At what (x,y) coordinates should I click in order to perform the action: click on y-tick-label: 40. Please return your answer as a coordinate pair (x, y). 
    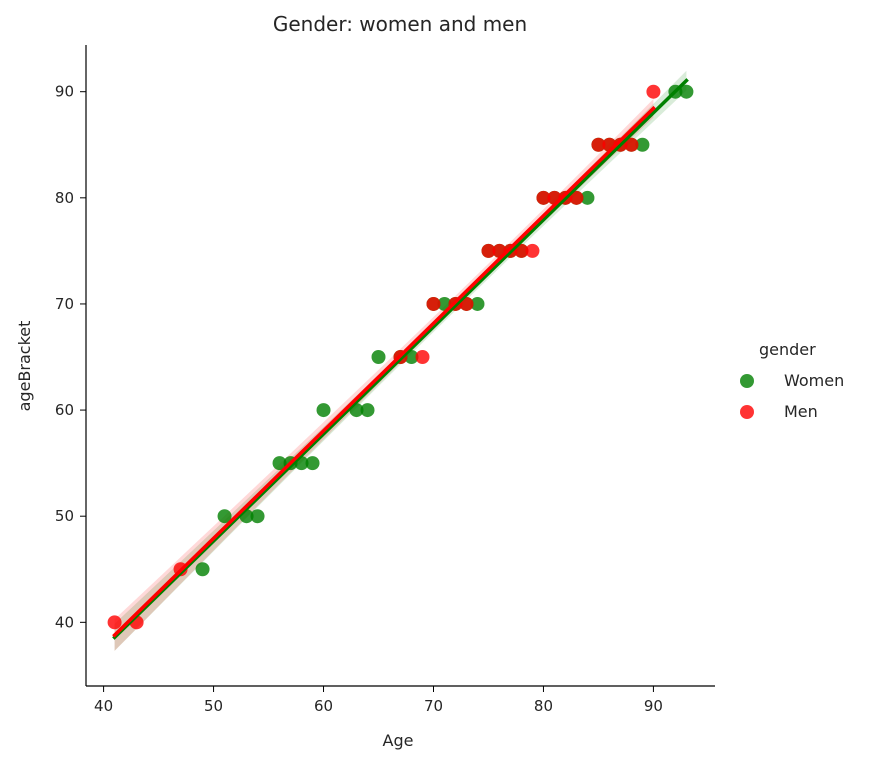
    Looking at the image, I should click on (64, 622).